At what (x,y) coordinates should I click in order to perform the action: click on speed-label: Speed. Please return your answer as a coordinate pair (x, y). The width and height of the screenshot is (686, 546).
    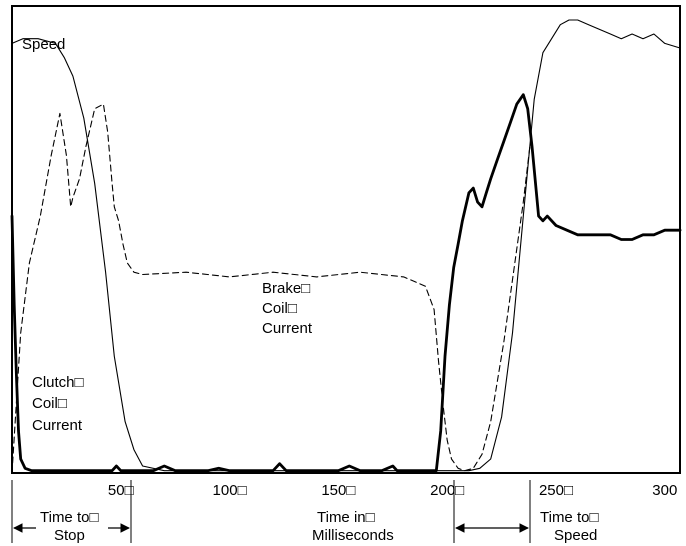
    Looking at the image, I should click on (43, 44).